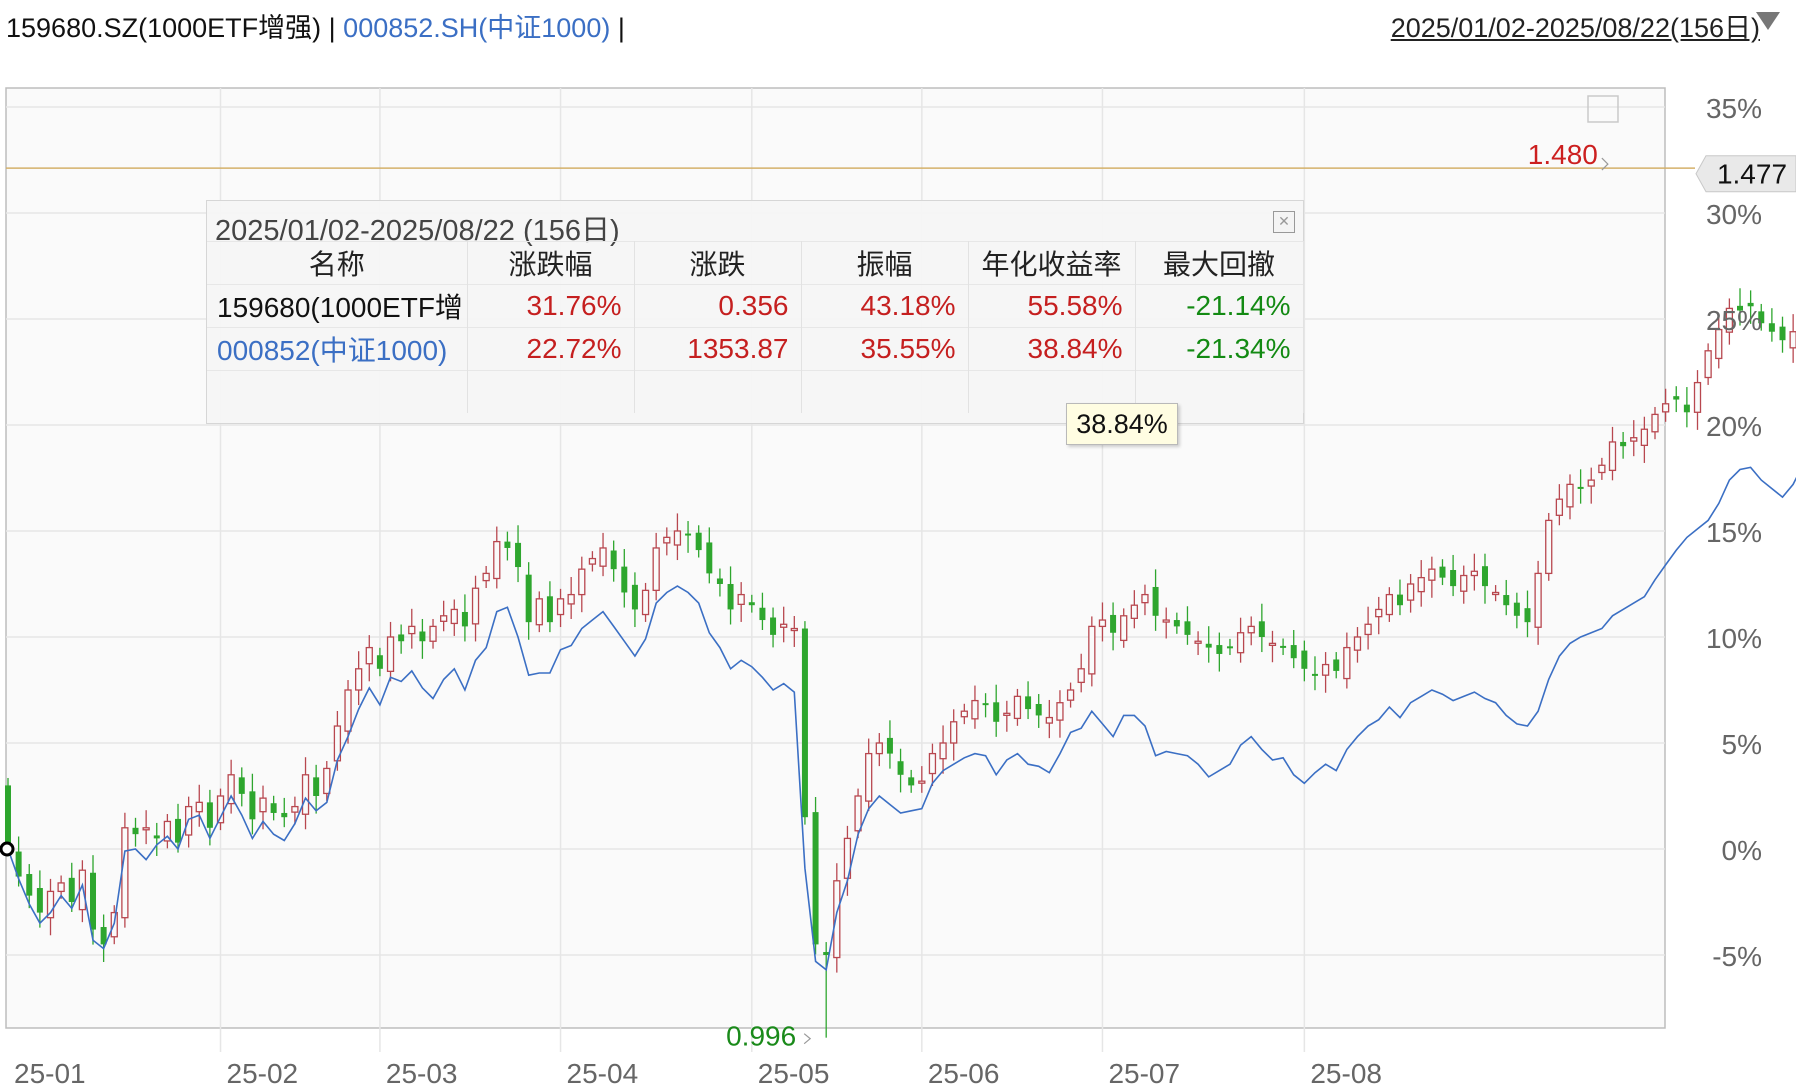  What do you see at coordinates (1742, 850) in the screenshot?
I see `y-tick-label: 0%` at bounding box center [1742, 850].